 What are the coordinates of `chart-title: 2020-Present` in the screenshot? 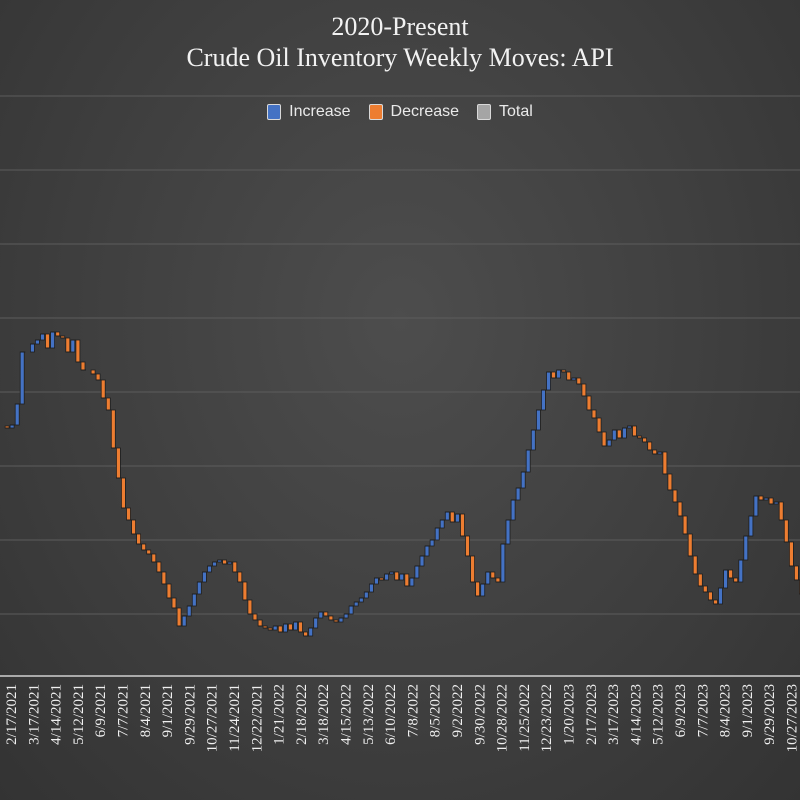 It's located at (400, 26).